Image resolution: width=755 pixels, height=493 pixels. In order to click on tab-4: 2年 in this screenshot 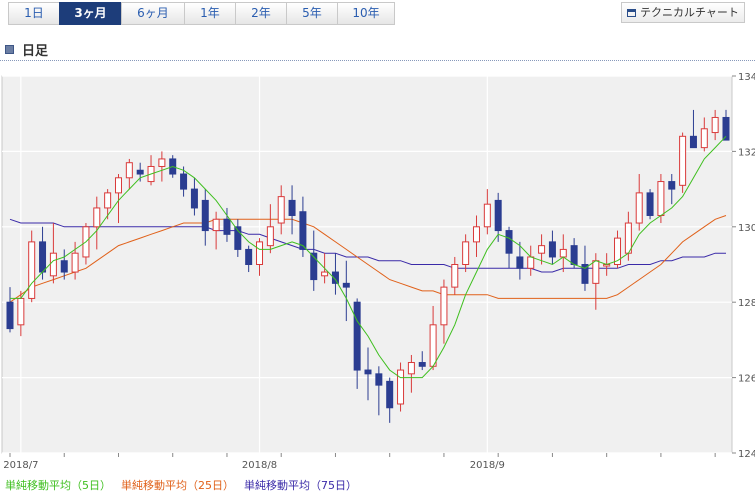, I will do `click(261, 13)`.